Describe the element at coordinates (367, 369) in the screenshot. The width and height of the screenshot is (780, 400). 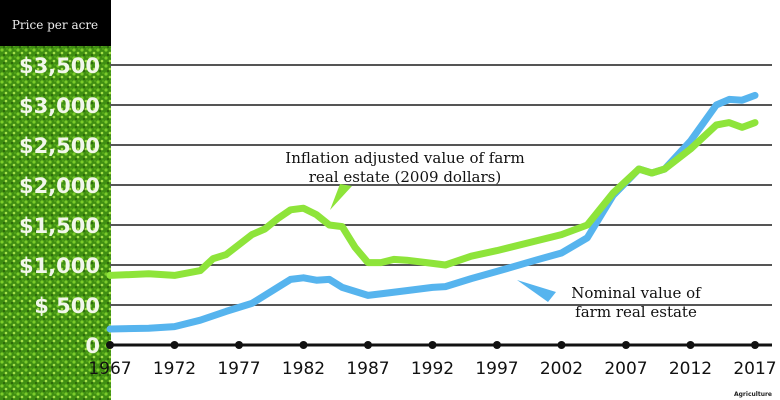
I see `x-tick-label: 1987` at that location.